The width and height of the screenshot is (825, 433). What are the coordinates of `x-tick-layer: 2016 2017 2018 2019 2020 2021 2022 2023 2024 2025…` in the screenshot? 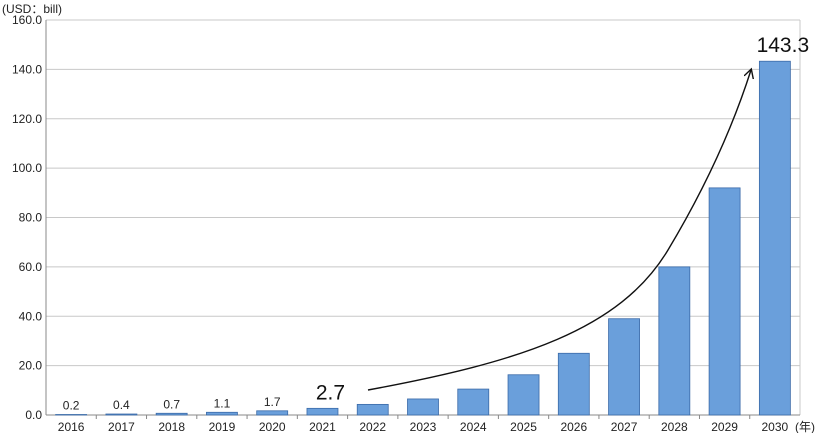 It's located at (423, 424).